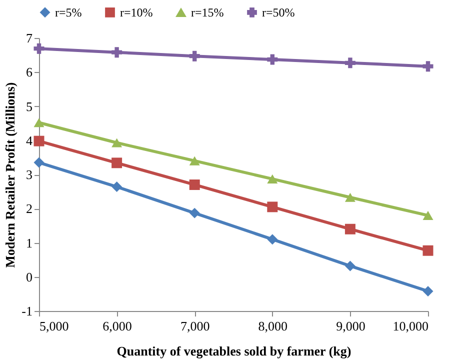 The width and height of the screenshot is (456, 364). Describe the element at coordinates (351, 326) in the screenshot. I see `x-tick-label: 9,000` at that location.